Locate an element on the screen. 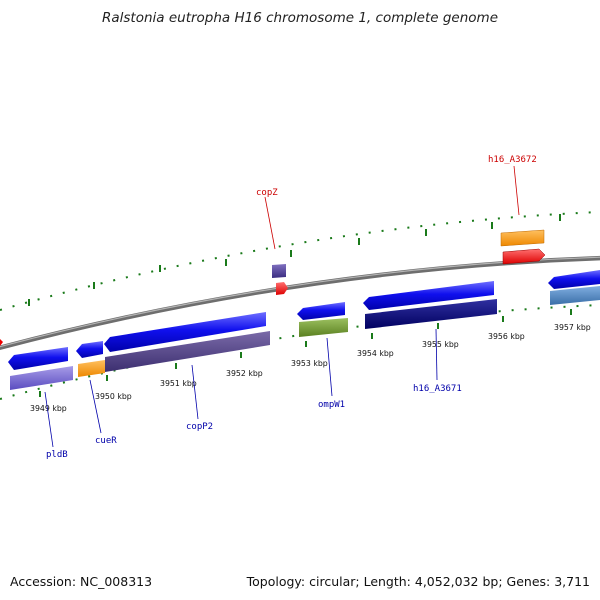 The width and height of the screenshot is (600, 600). gene-label-cueR: cueR is located at coordinates (106, 441).